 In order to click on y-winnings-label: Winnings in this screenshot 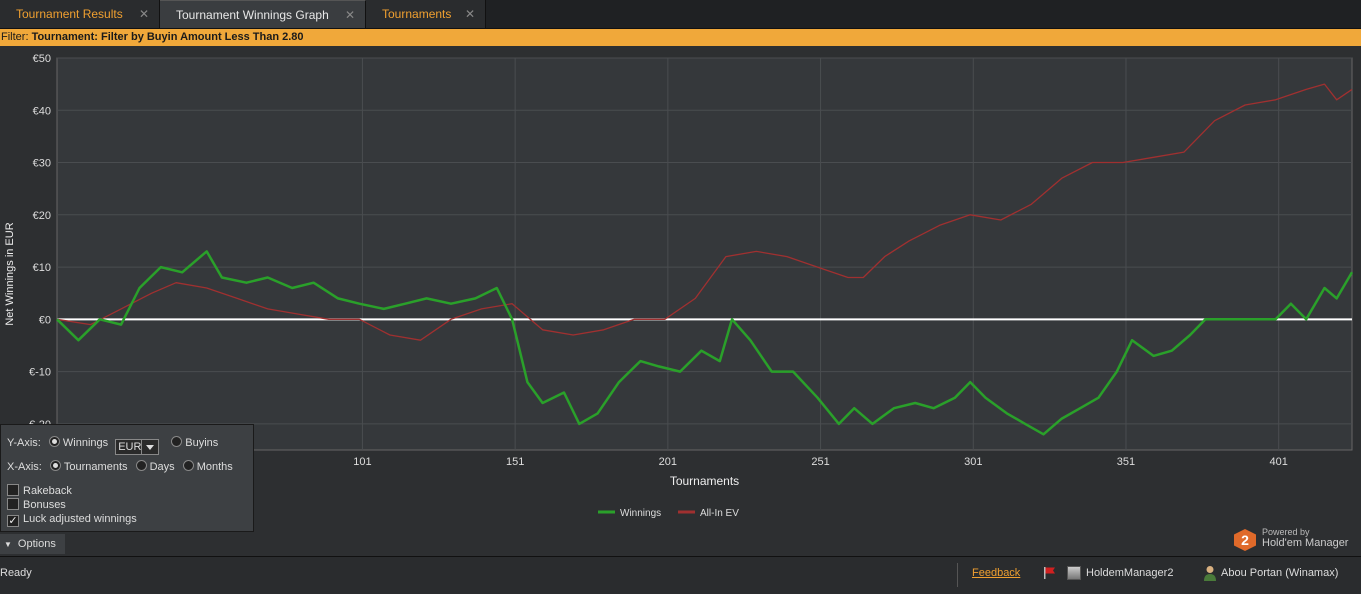, I will do `click(85, 443)`.